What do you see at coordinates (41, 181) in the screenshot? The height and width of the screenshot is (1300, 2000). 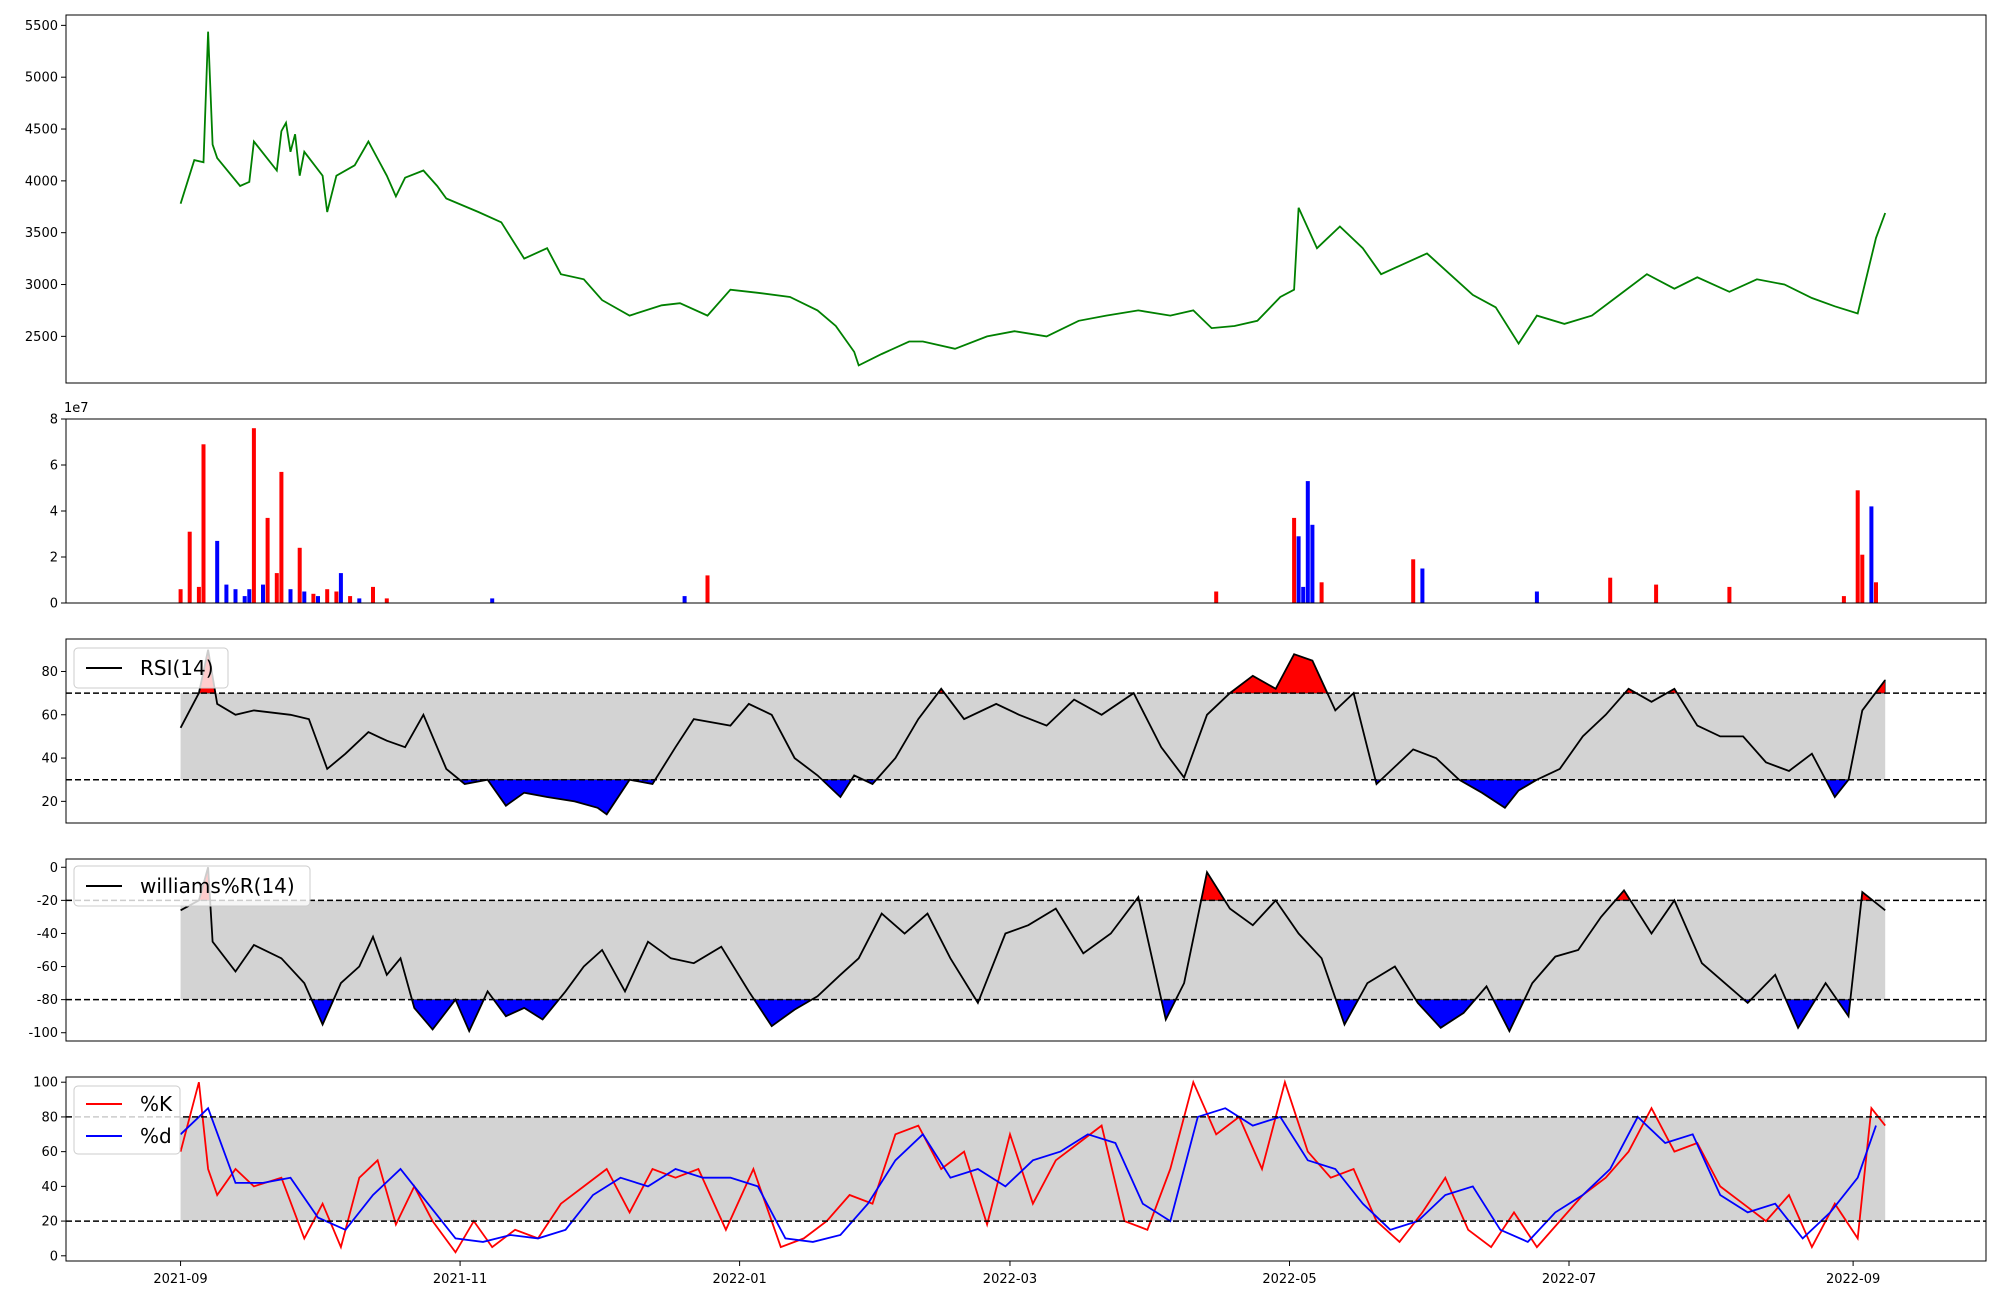 I see `y-tick-label: 4000` at bounding box center [41, 181].